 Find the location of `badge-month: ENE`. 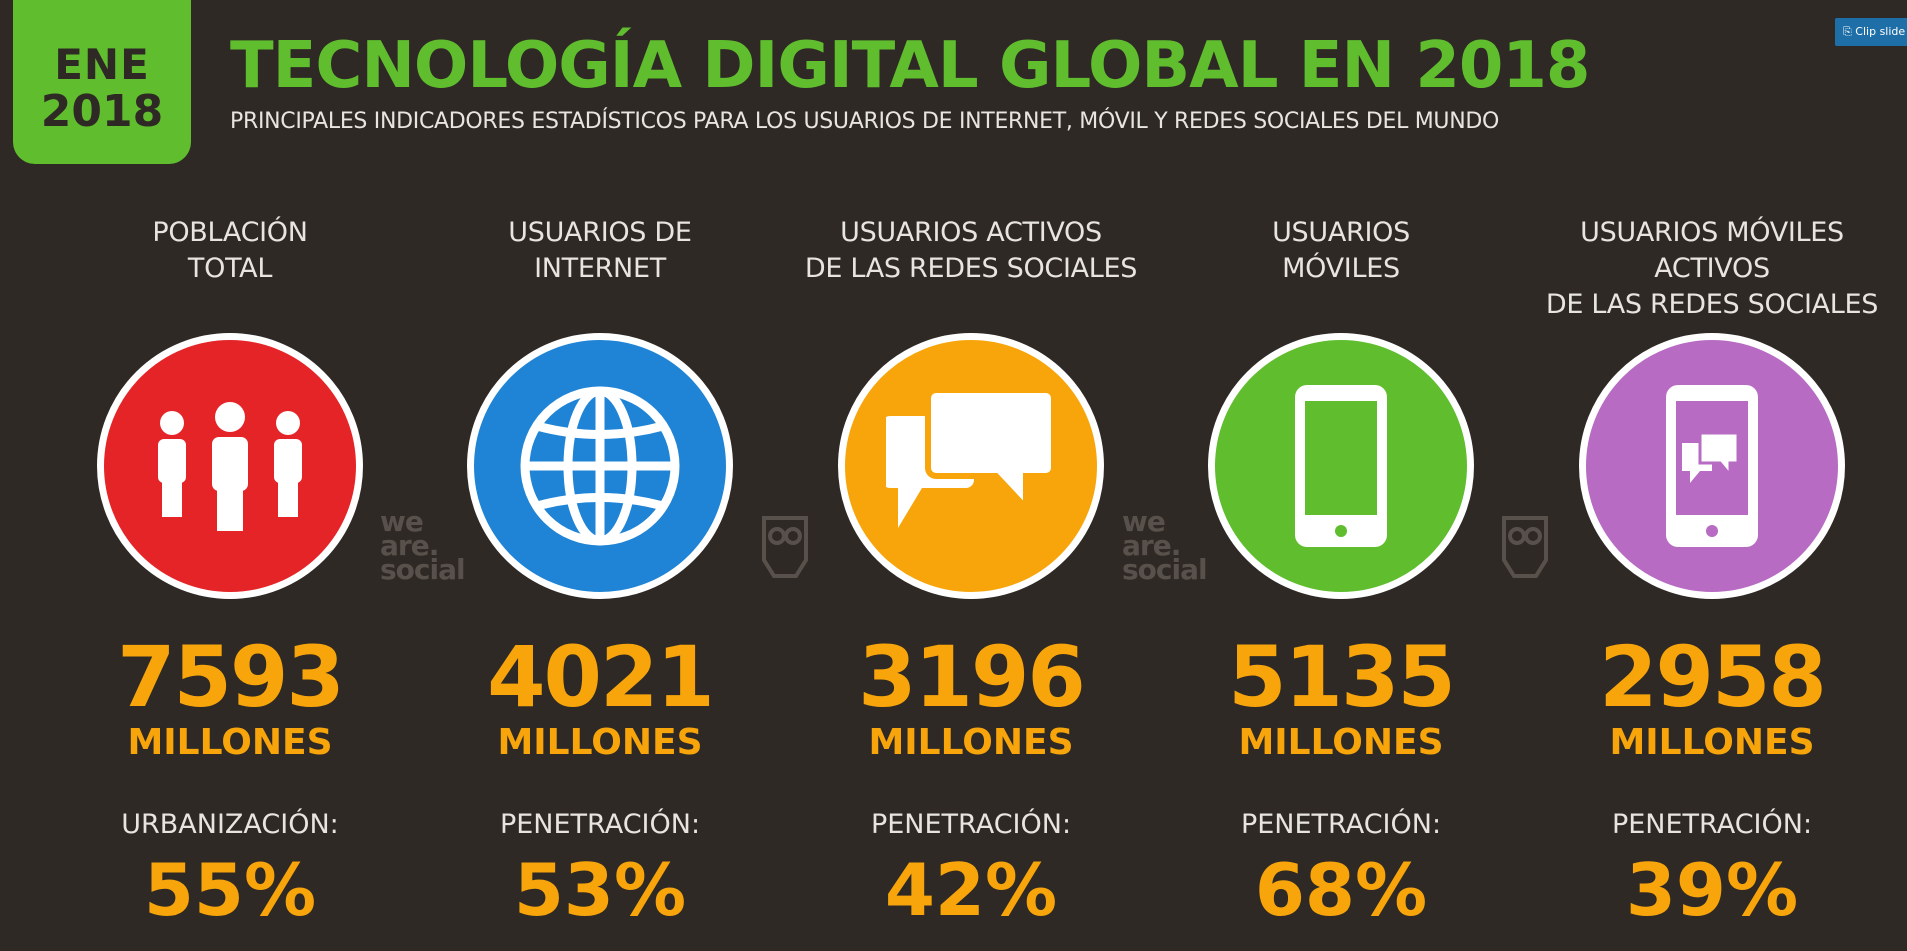

badge-month: ENE is located at coordinates (102, 64).